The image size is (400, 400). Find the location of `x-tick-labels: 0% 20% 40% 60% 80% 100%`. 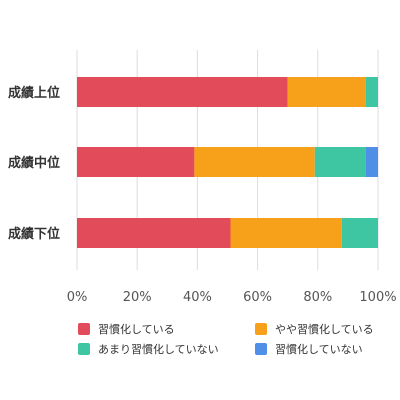

x-tick-labels: 0% 20% 40% 60% 80% 100% is located at coordinates (232, 297).